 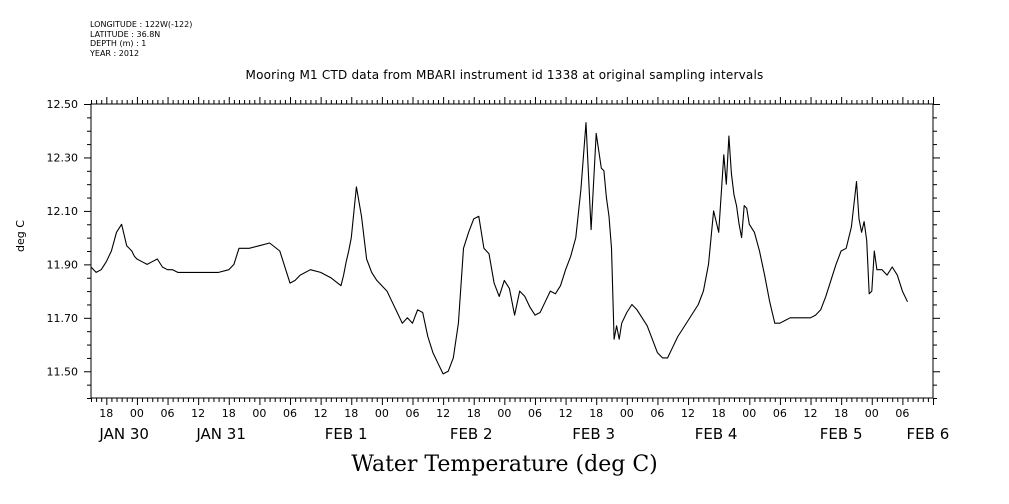 What do you see at coordinates (141, 24) in the screenshot?
I see `longitude-label: LONGITUDE : 122W(-122)` at bounding box center [141, 24].